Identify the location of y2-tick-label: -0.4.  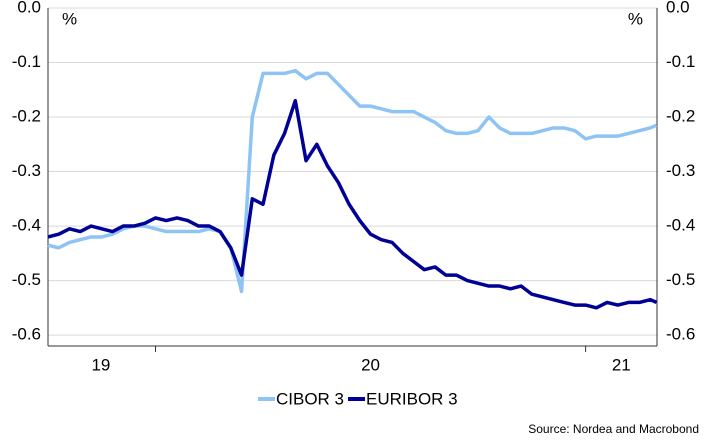
(680, 225).